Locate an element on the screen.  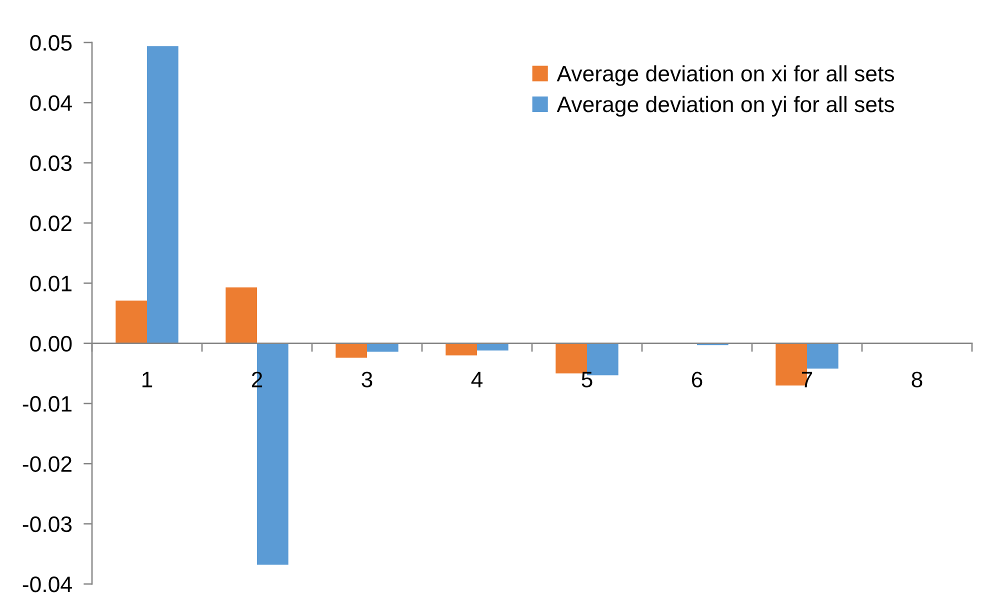
x-tick-label: 3 is located at coordinates (367, 380).